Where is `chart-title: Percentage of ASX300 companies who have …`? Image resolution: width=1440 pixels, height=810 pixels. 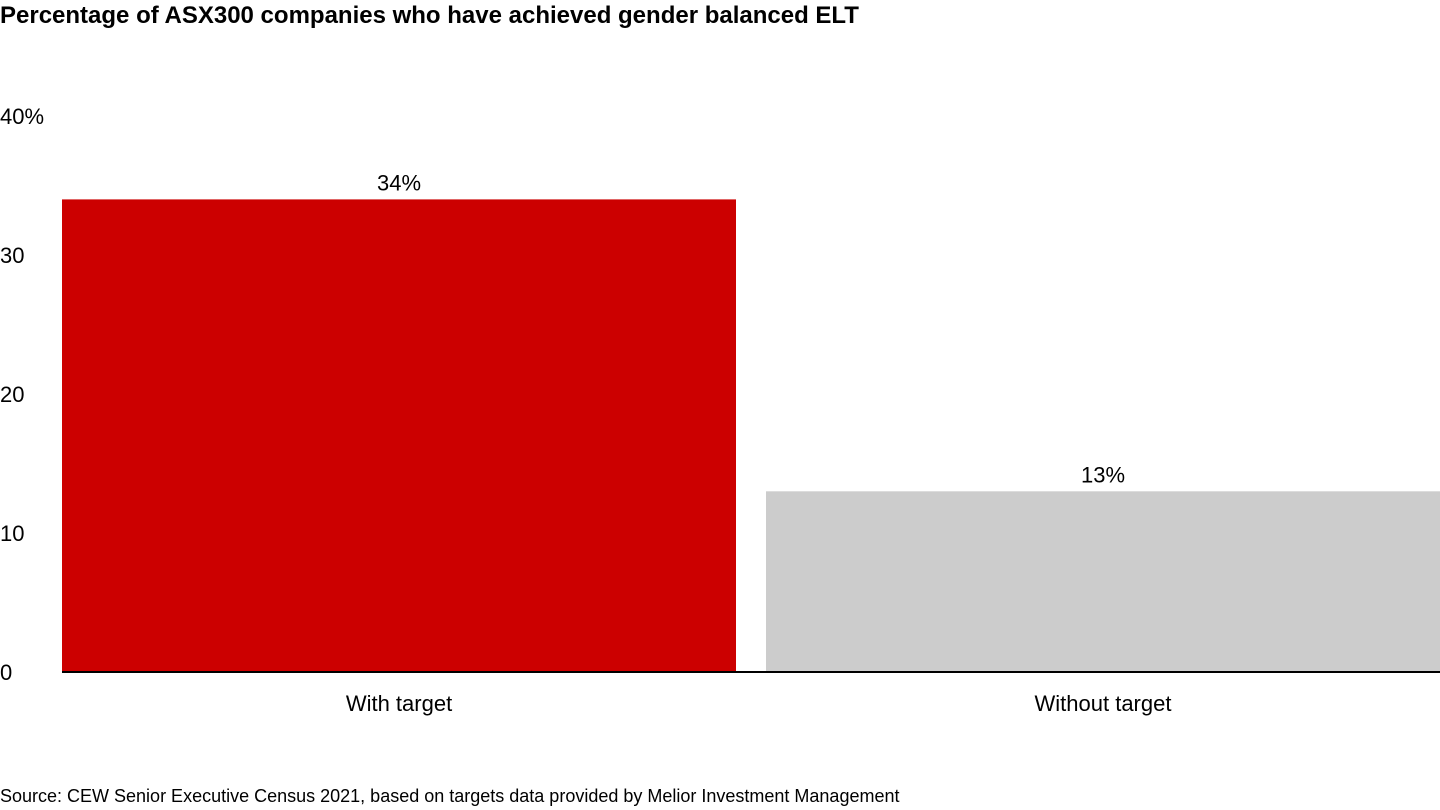 chart-title: Percentage of ASX300 companies who have … is located at coordinates (429, 15).